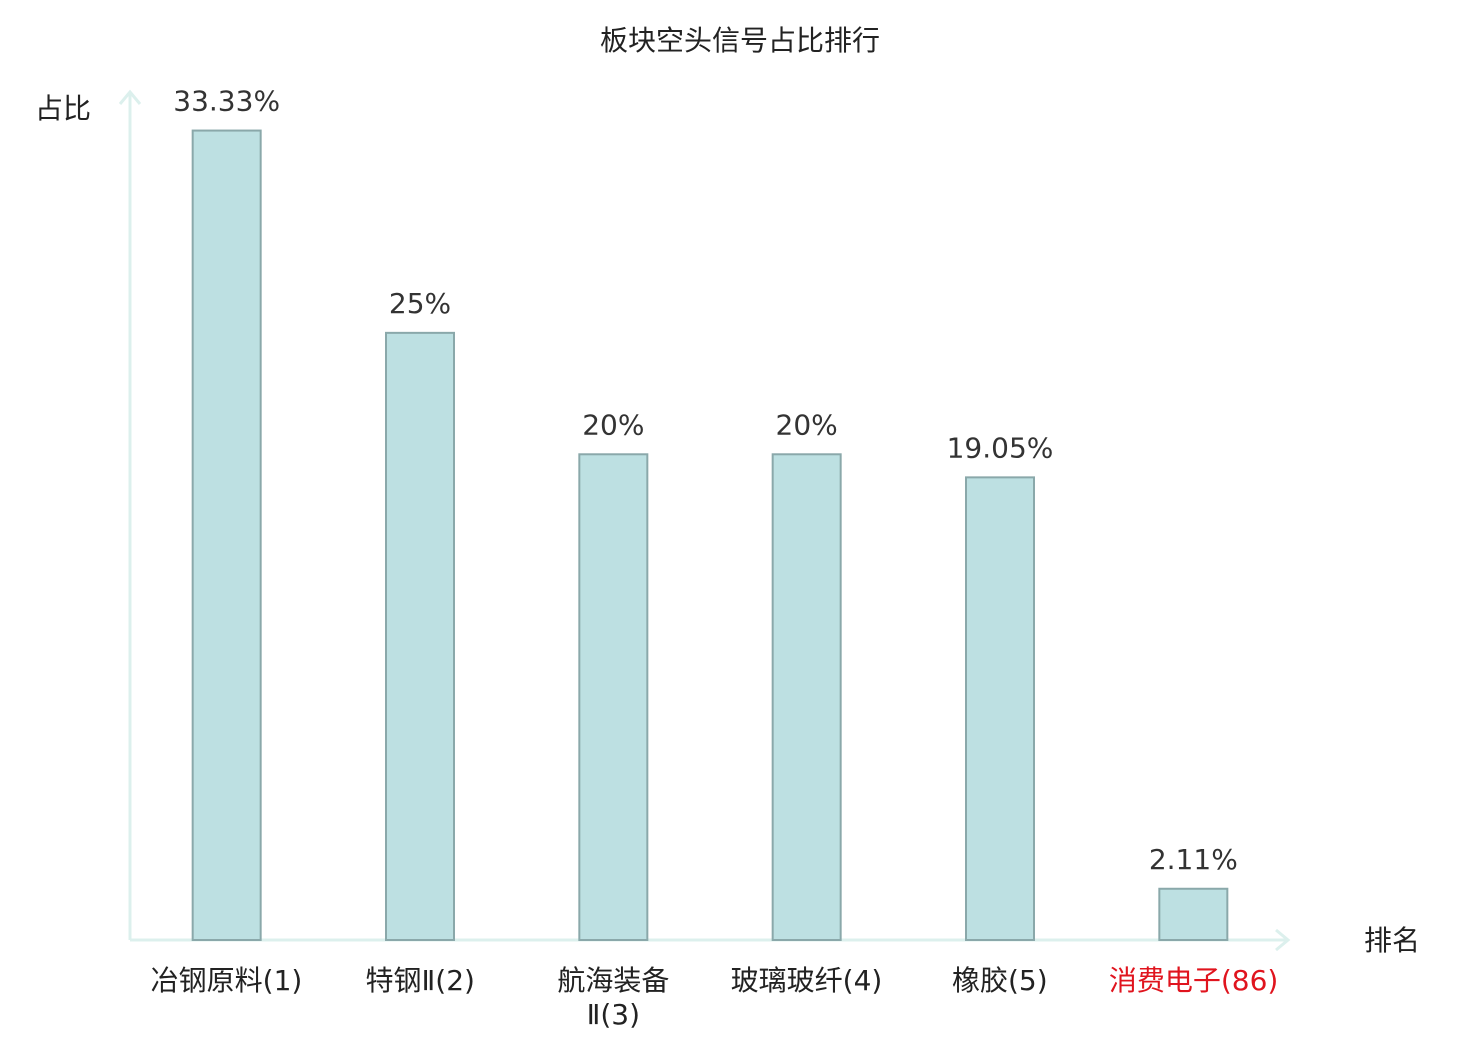 Image resolution: width=1480 pixels, height=1040 pixels. I want to click on x-tick-label: 橡胶(5), so click(1000, 980).